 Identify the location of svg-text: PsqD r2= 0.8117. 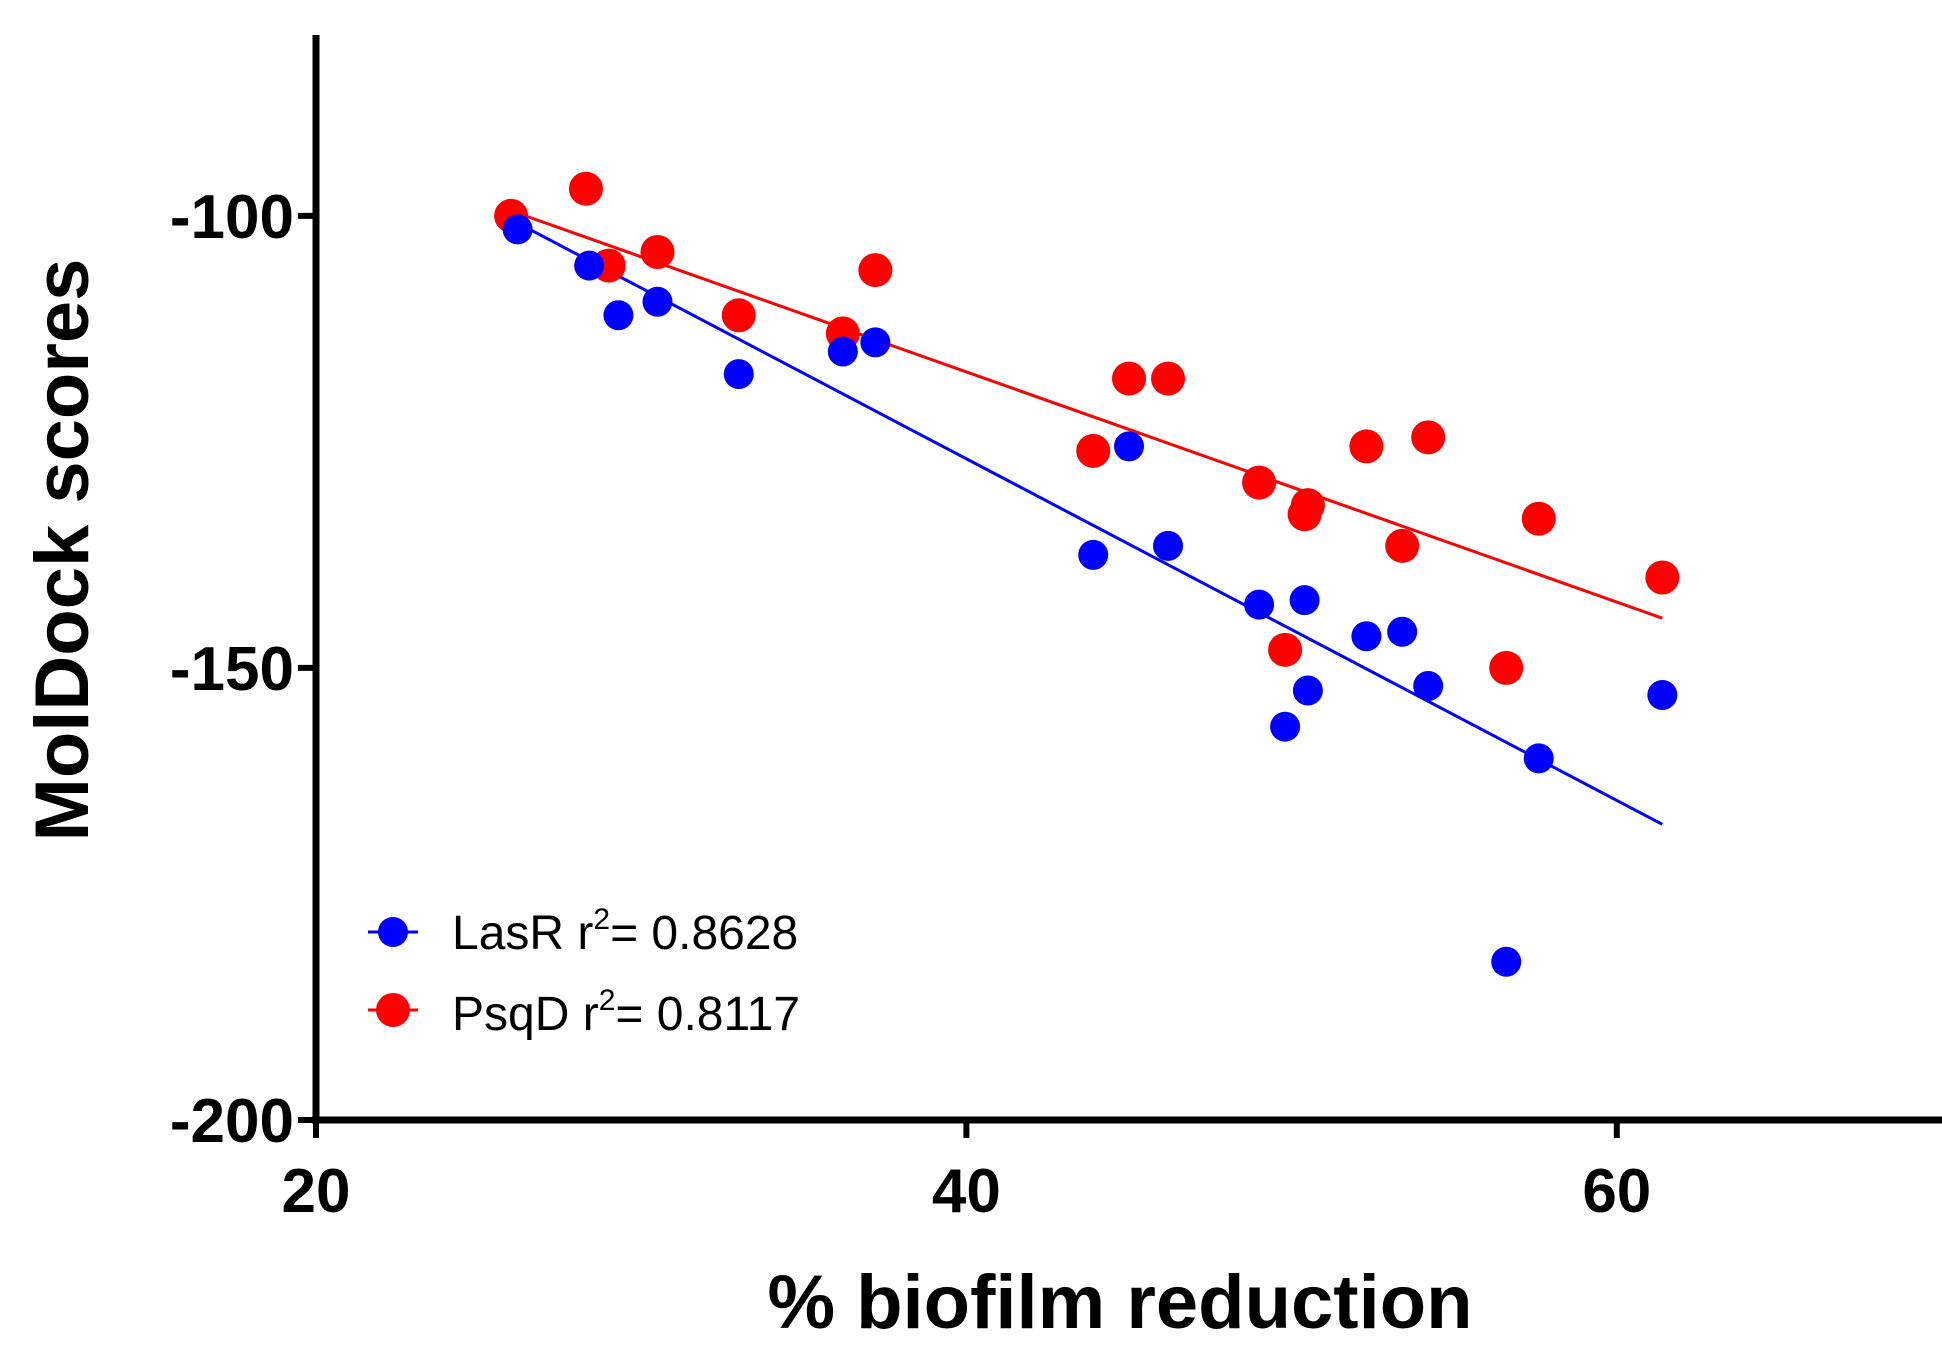
(626, 1012).